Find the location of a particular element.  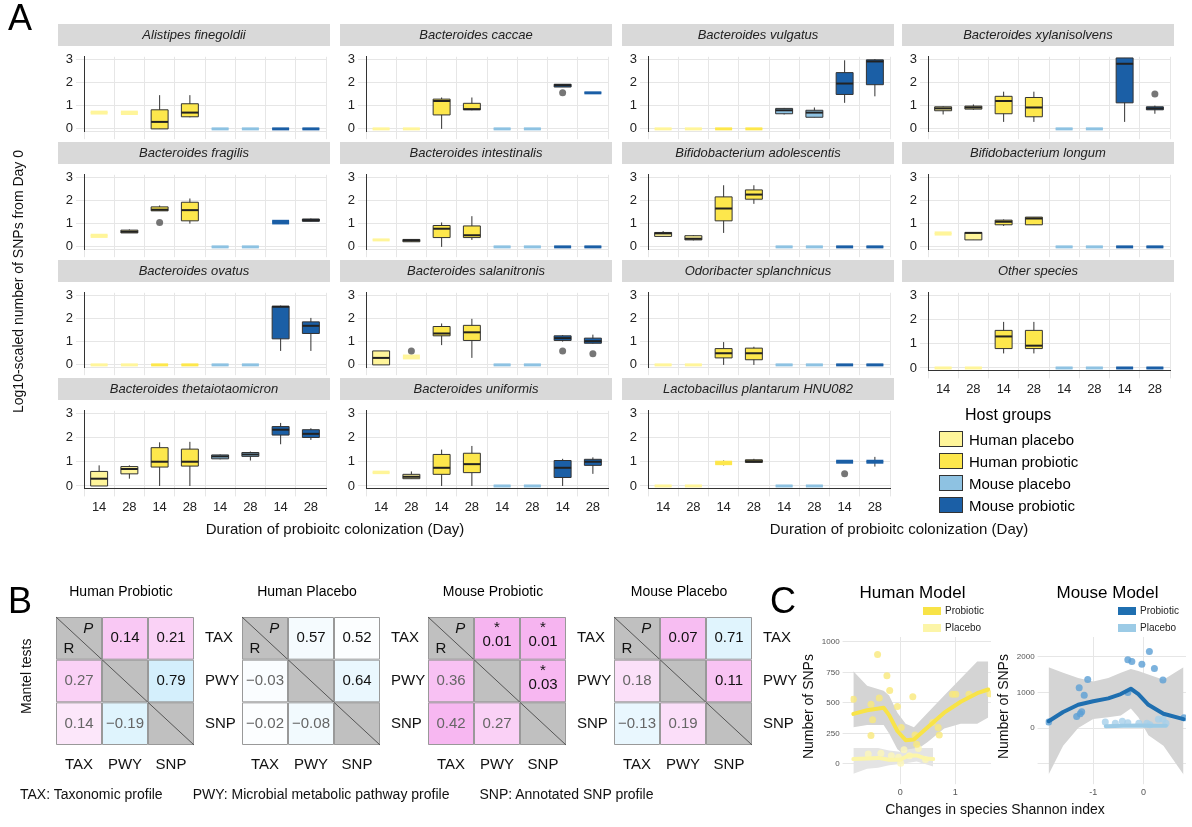

data-label: −0.19 is located at coordinates (125, 722).